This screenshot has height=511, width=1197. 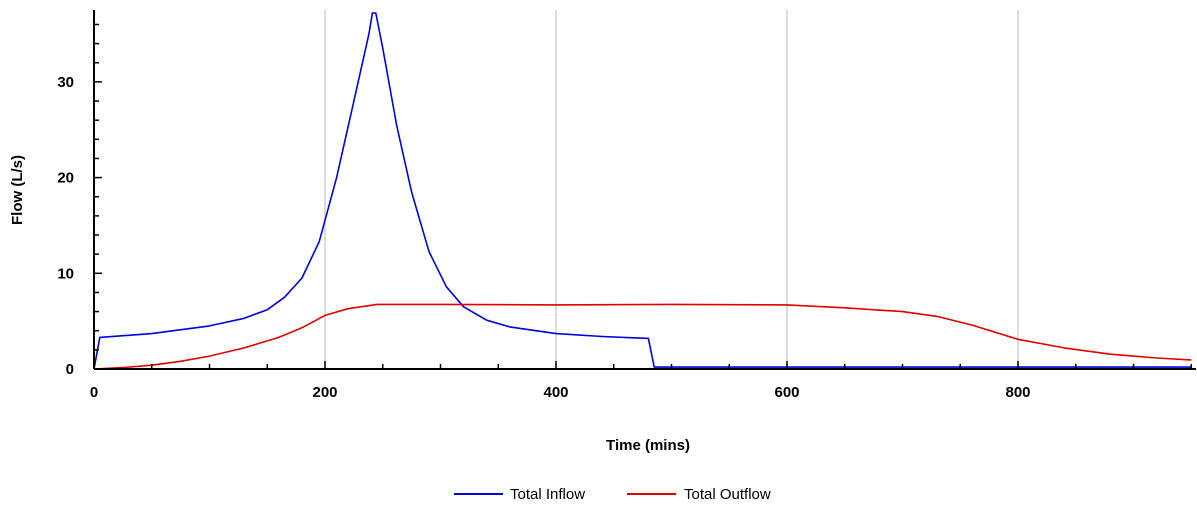 I want to click on y-tick-label: 30, so click(x=65, y=82).